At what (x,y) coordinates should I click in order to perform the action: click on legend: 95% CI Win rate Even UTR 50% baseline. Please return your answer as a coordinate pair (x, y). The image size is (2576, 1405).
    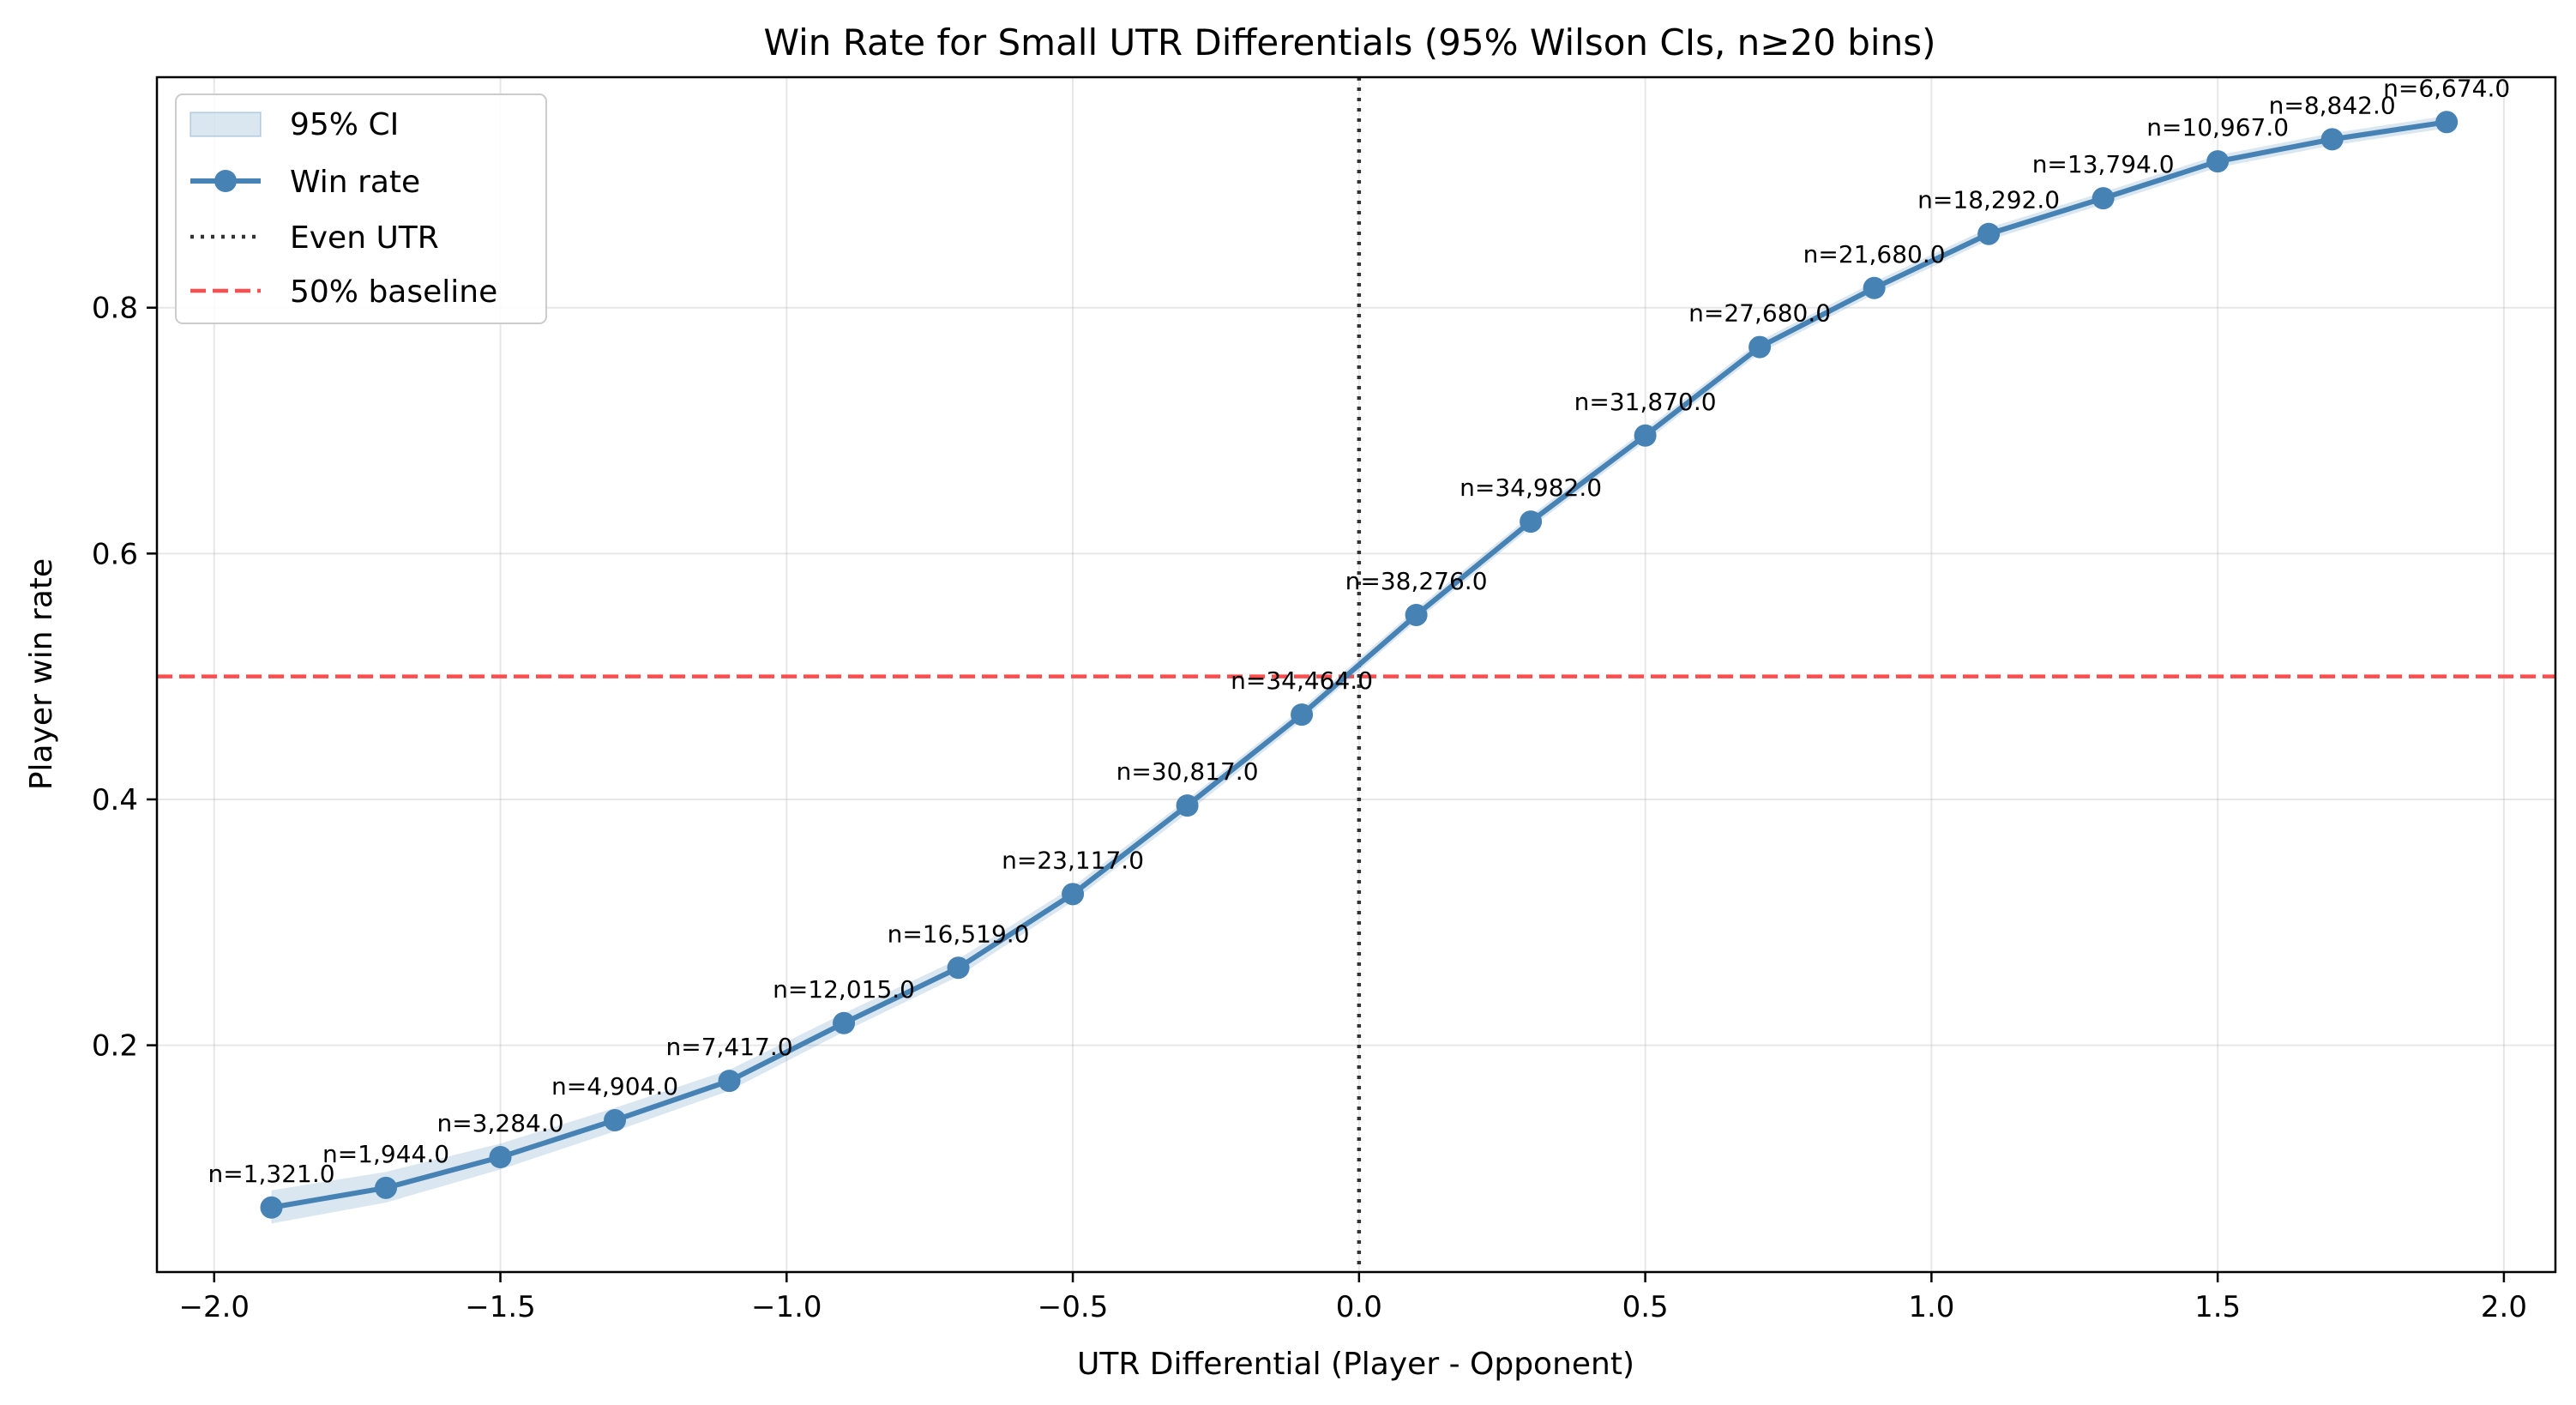
    Looking at the image, I should click on (361, 208).